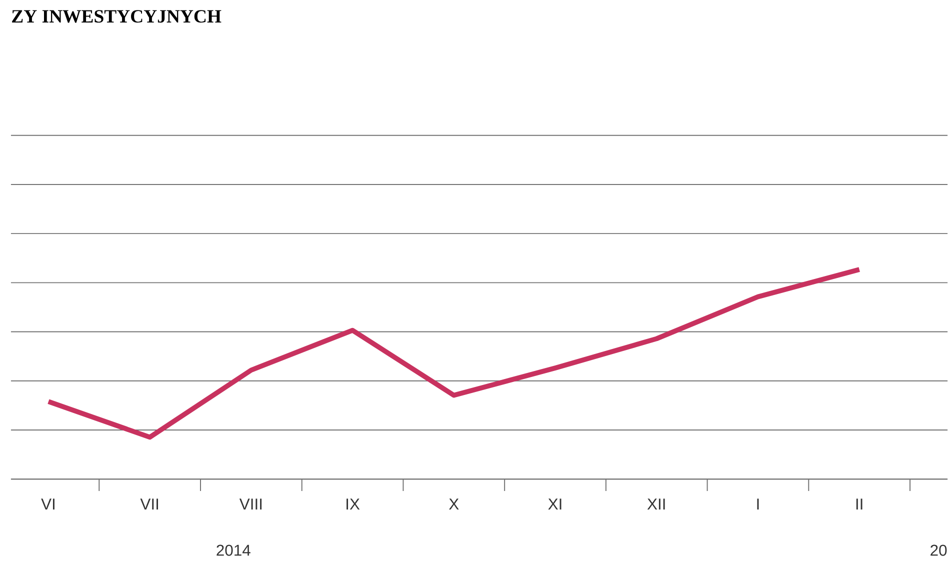 The image size is (948, 586). Describe the element at coordinates (555, 504) in the screenshot. I see `x-tick-label: XI` at that location.